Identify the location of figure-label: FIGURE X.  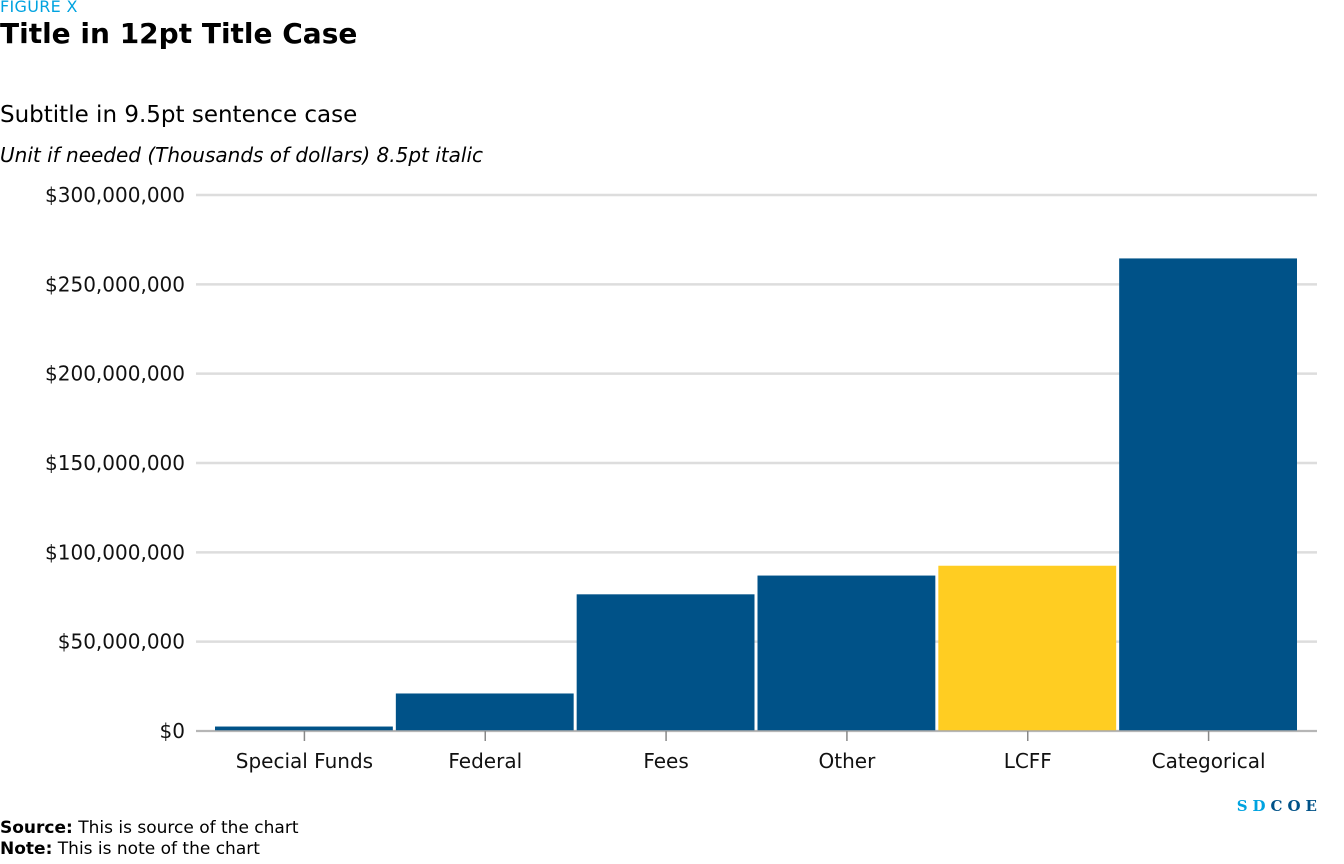
(39, 8).